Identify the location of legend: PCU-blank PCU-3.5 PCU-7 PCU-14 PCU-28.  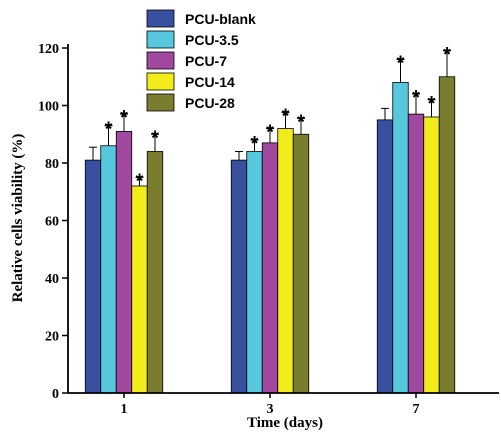
(201, 60).